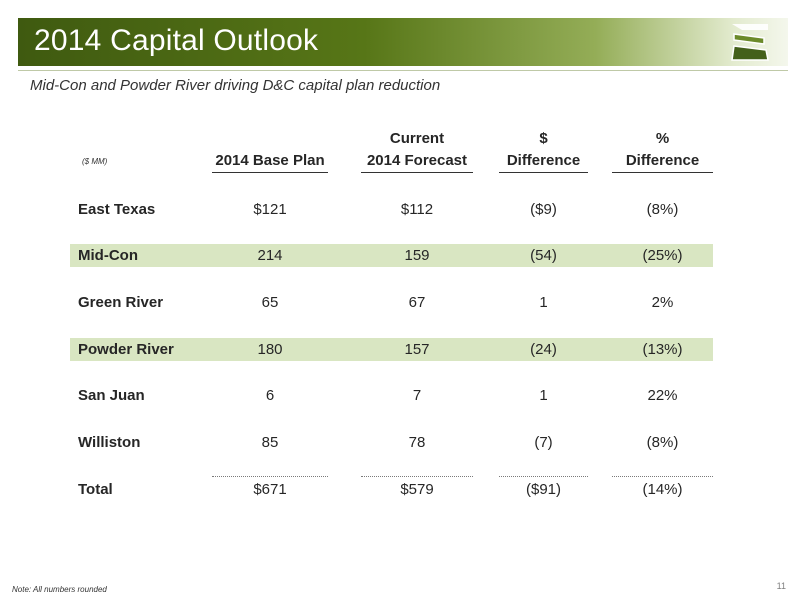  I want to click on table-cell: 7, so click(417, 395).